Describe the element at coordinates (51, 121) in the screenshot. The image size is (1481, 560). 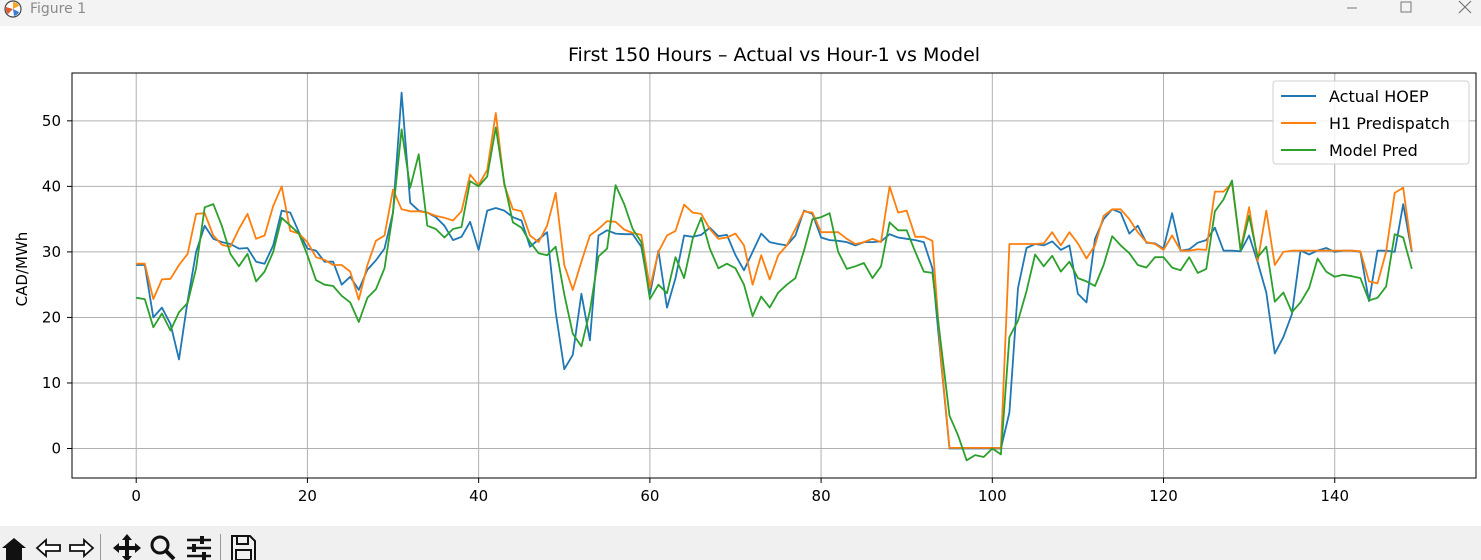
I see `y-tick-label: 50` at that location.